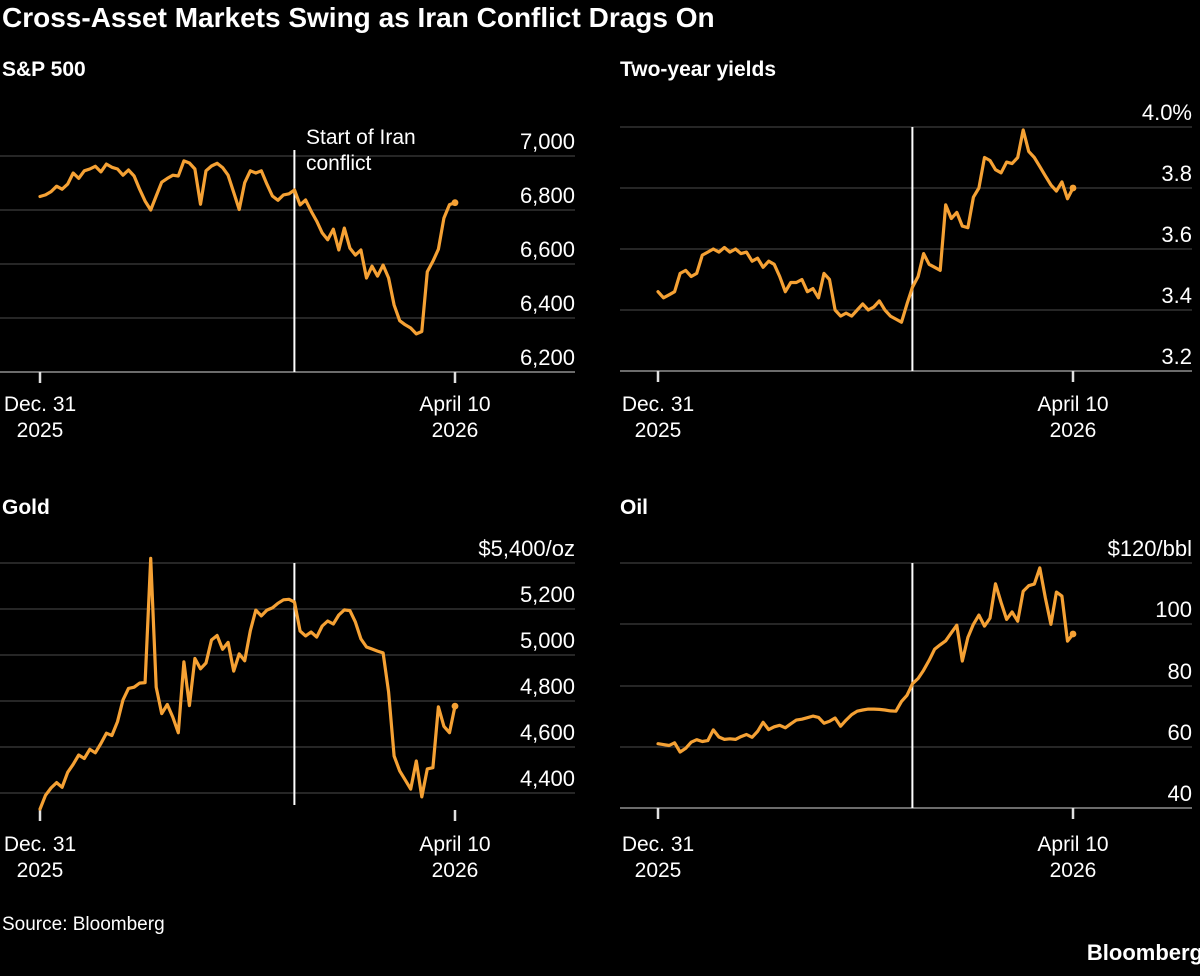 This screenshot has height=976, width=1200. I want to click on gold-y-axis-label: $5,400/oz, so click(526, 548).